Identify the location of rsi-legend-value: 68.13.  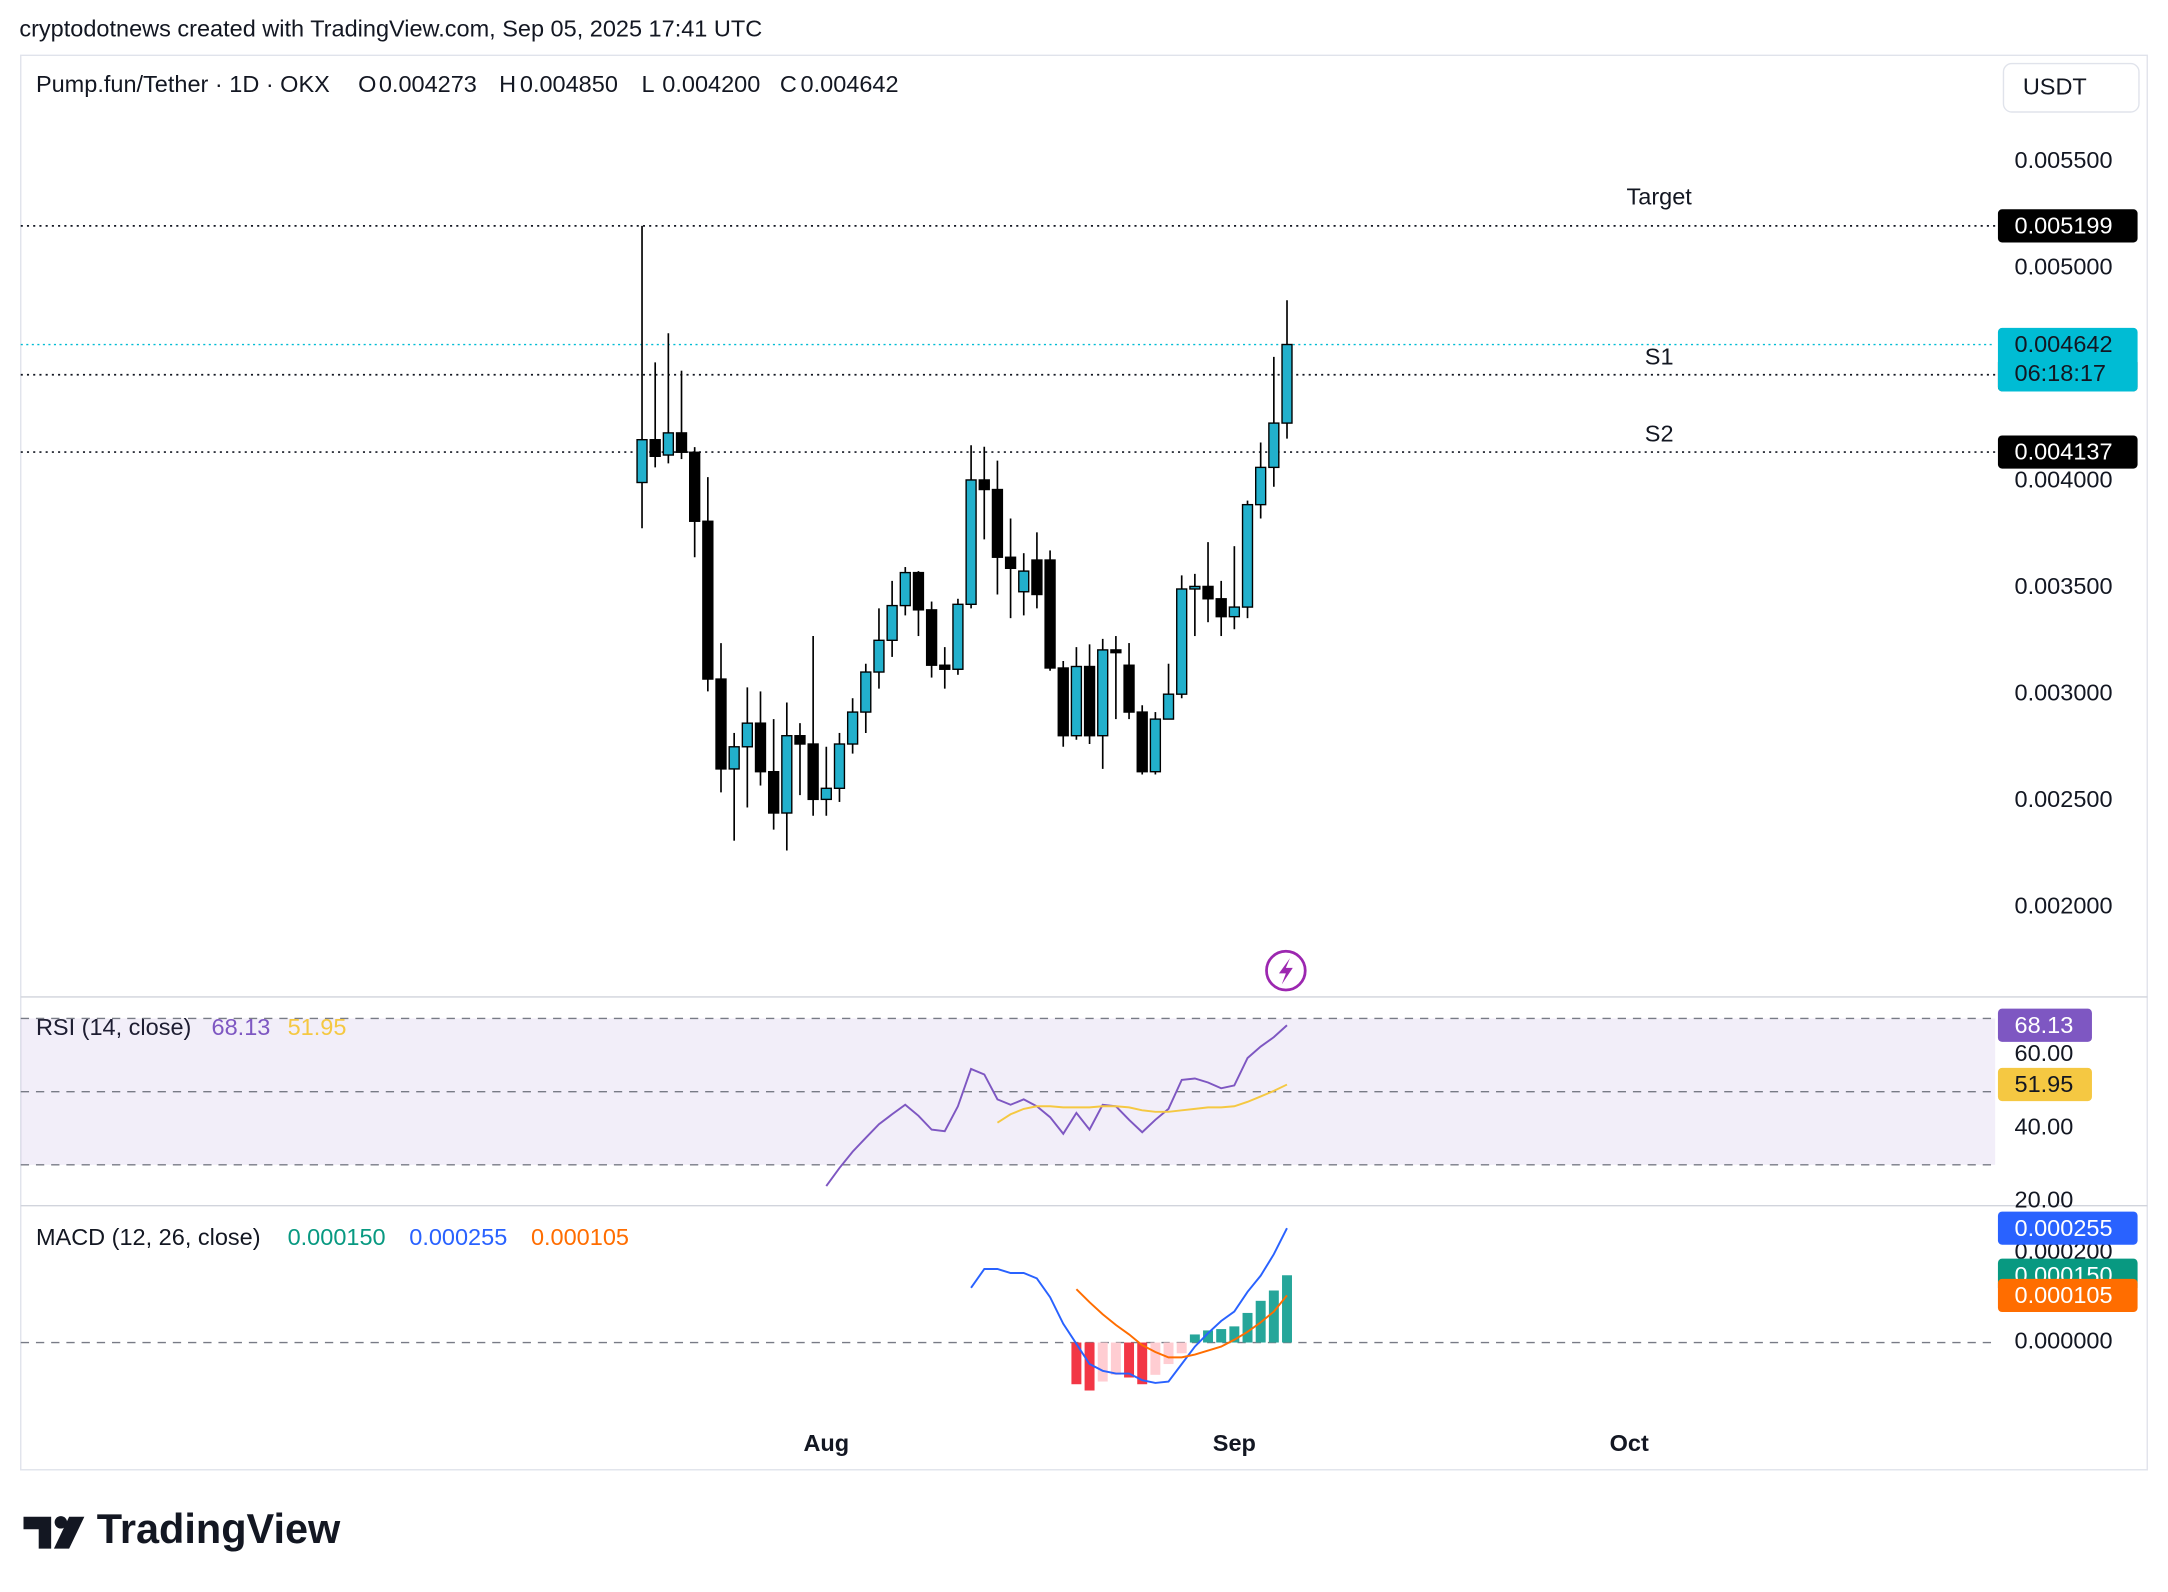
(241, 1027).